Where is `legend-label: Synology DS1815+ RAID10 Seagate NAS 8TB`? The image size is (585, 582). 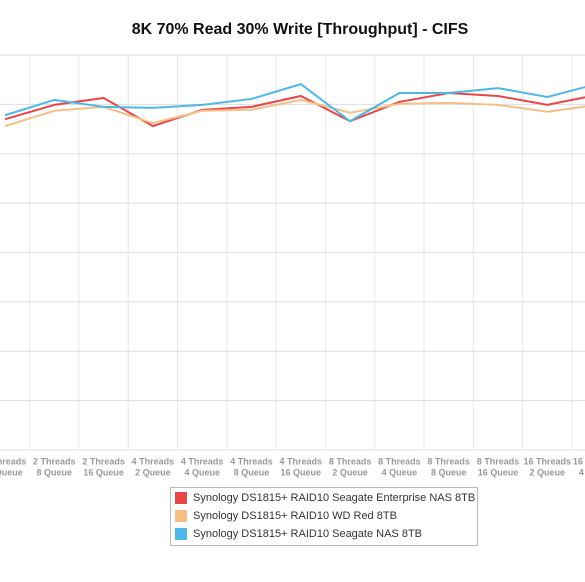 legend-label: Synology DS1815+ RAID10 Seagate NAS 8TB is located at coordinates (307, 534).